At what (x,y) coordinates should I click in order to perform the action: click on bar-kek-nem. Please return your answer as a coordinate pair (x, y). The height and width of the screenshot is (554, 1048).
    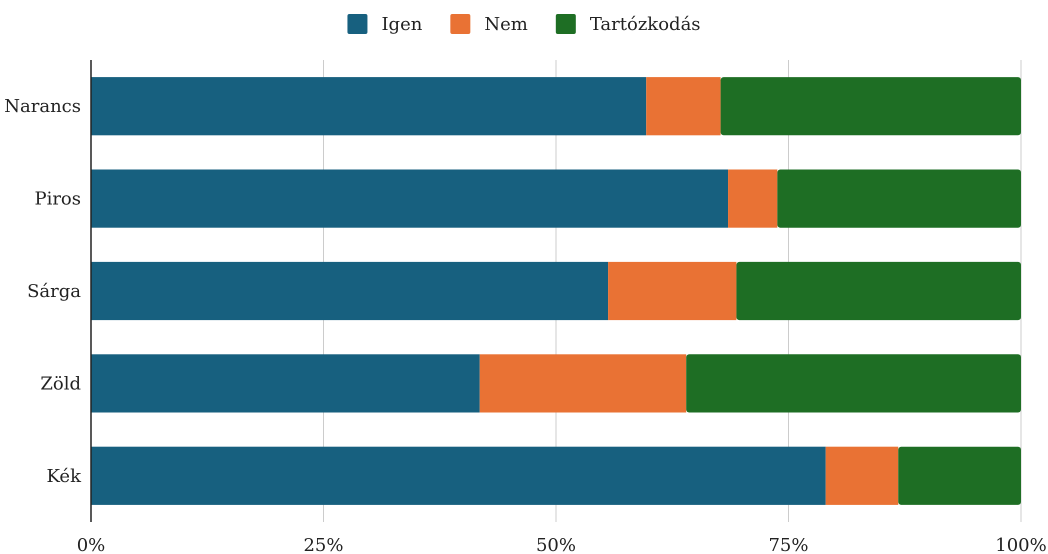
    Looking at the image, I should click on (862, 475).